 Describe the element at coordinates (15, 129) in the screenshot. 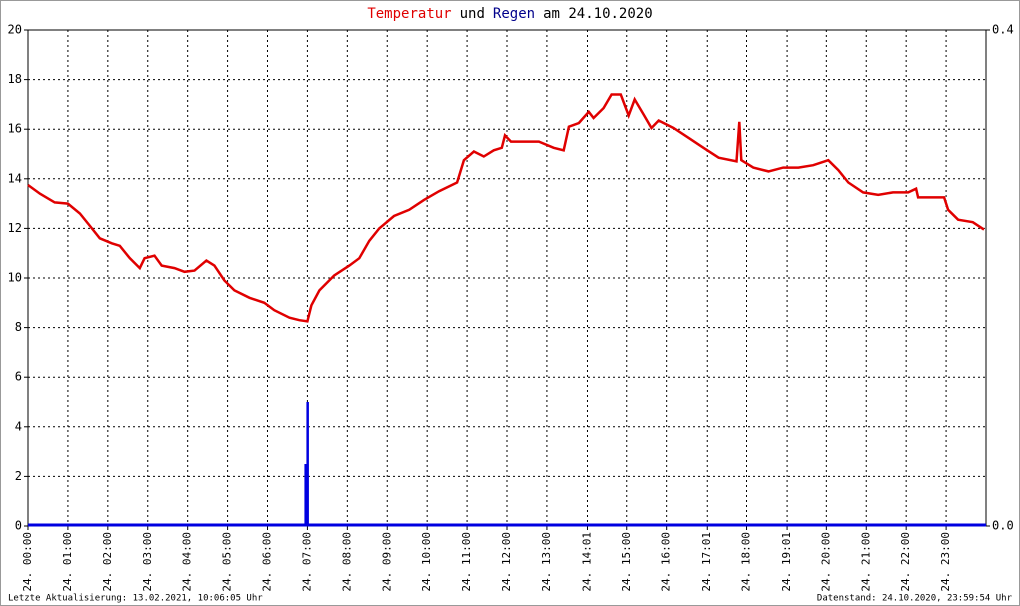

I see `y-tick-label: 16` at that location.